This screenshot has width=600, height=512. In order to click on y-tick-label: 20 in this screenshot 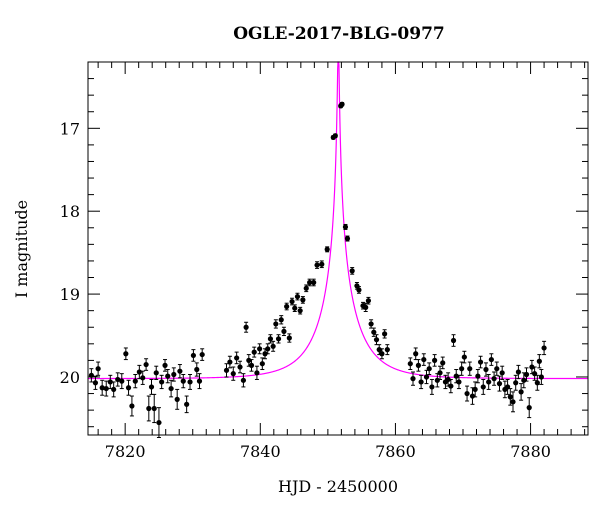, I will do `click(70, 377)`.